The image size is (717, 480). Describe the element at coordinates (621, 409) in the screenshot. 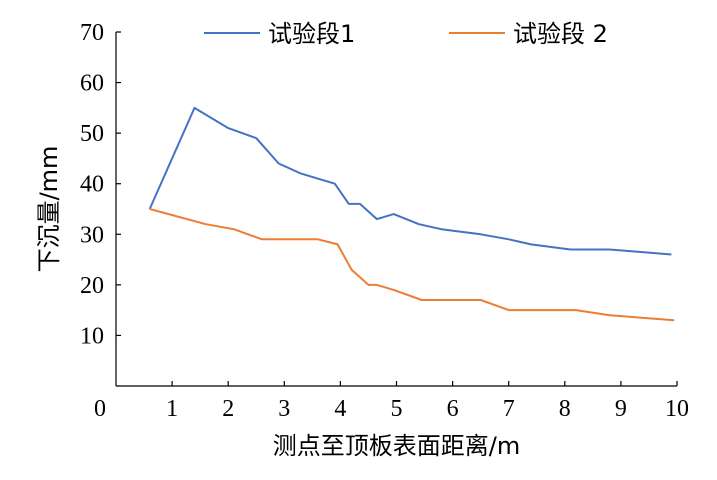

I see `x-tick-label: 9` at that location.